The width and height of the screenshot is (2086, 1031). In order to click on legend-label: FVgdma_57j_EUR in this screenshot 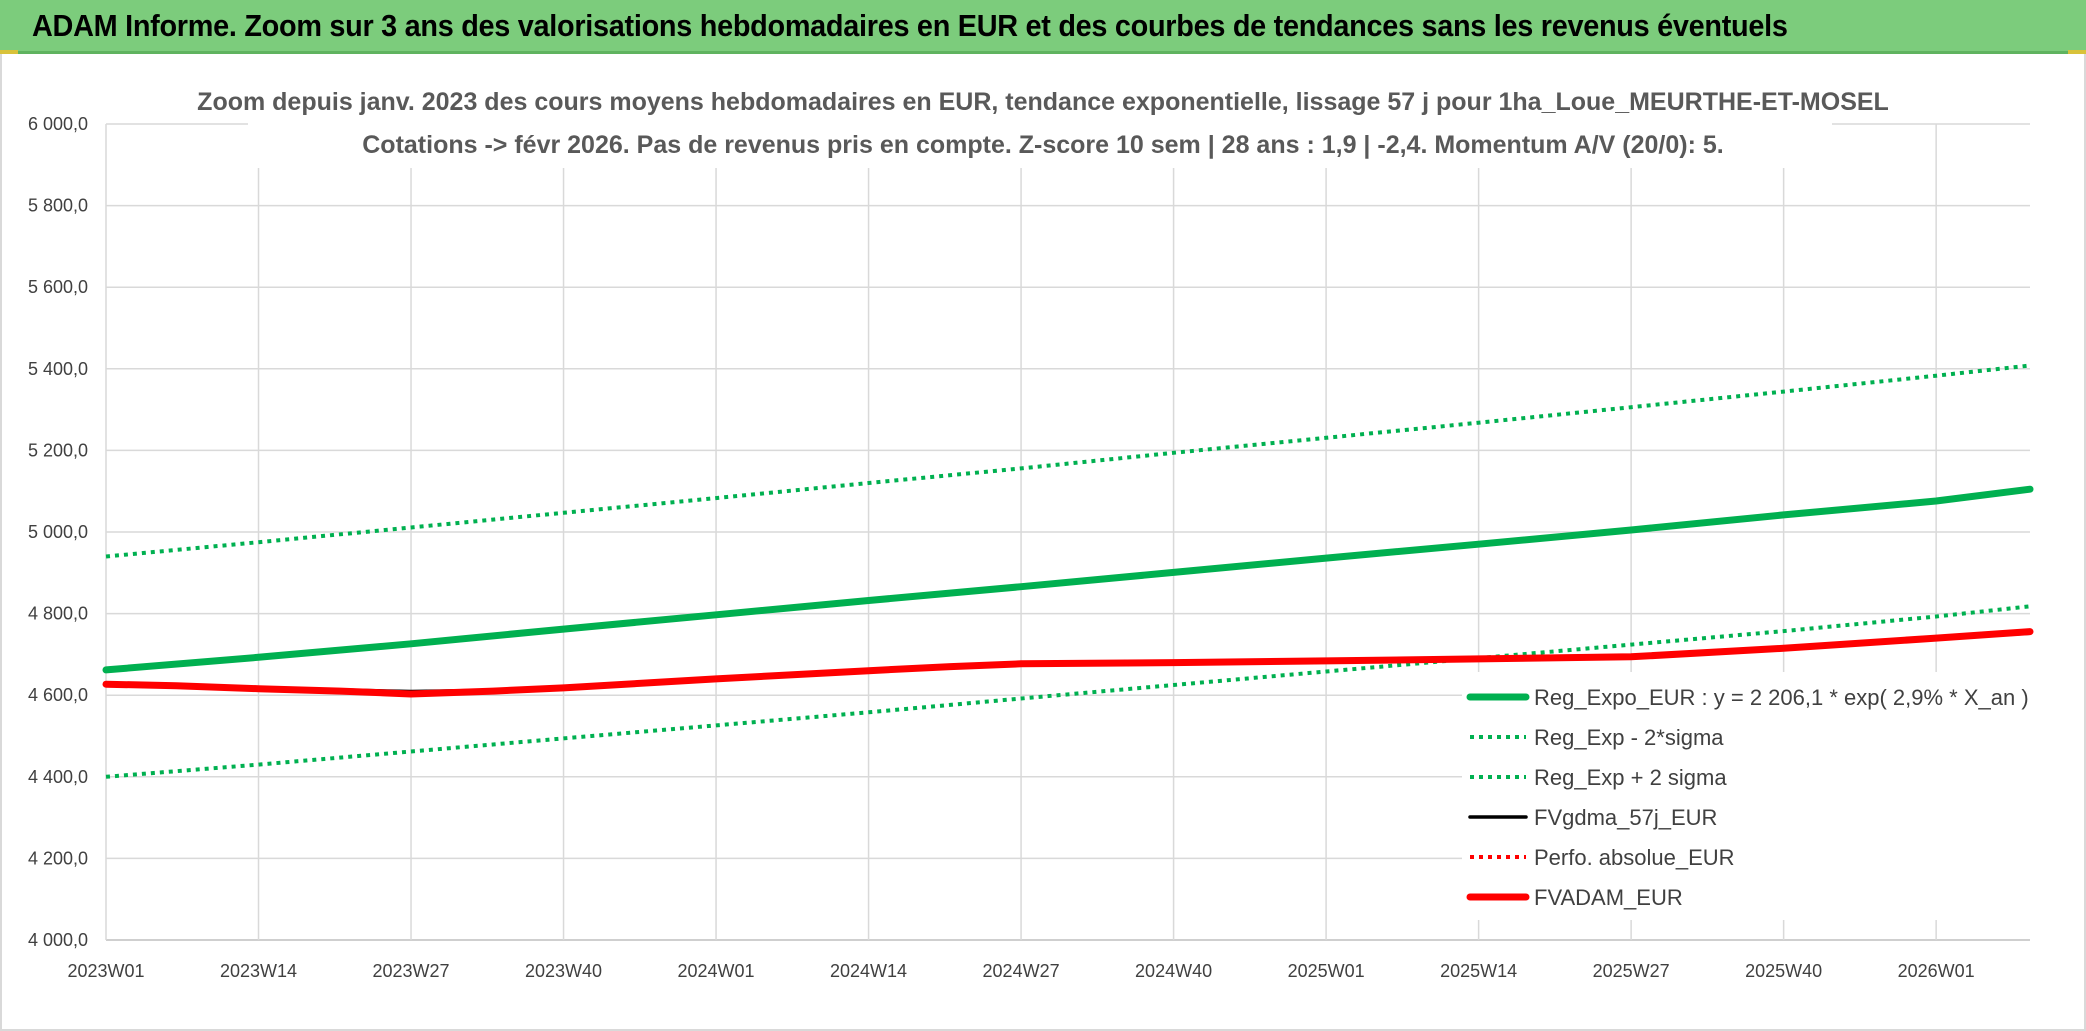, I will do `click(1625, 817)`.